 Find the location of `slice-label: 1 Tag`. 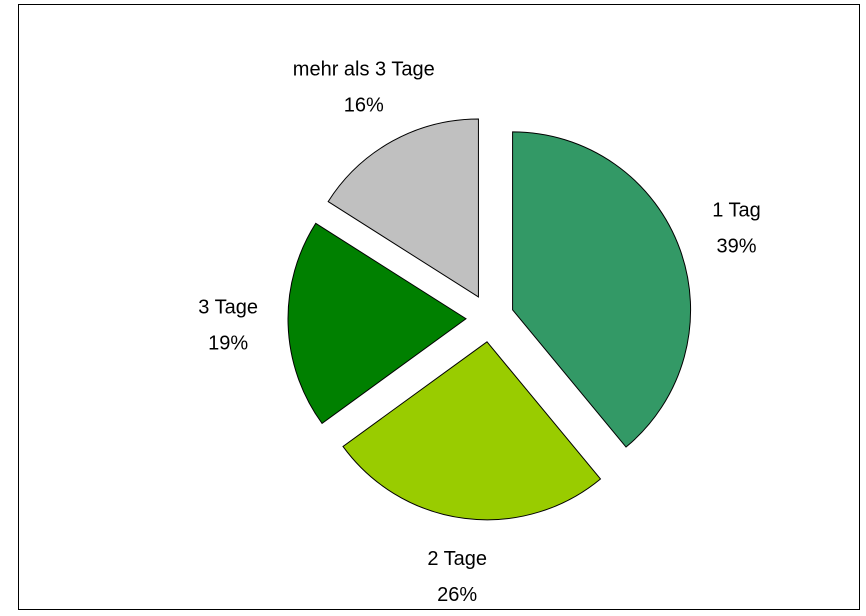

slice-label: 1 Tag is located at coordinates (736, 211).